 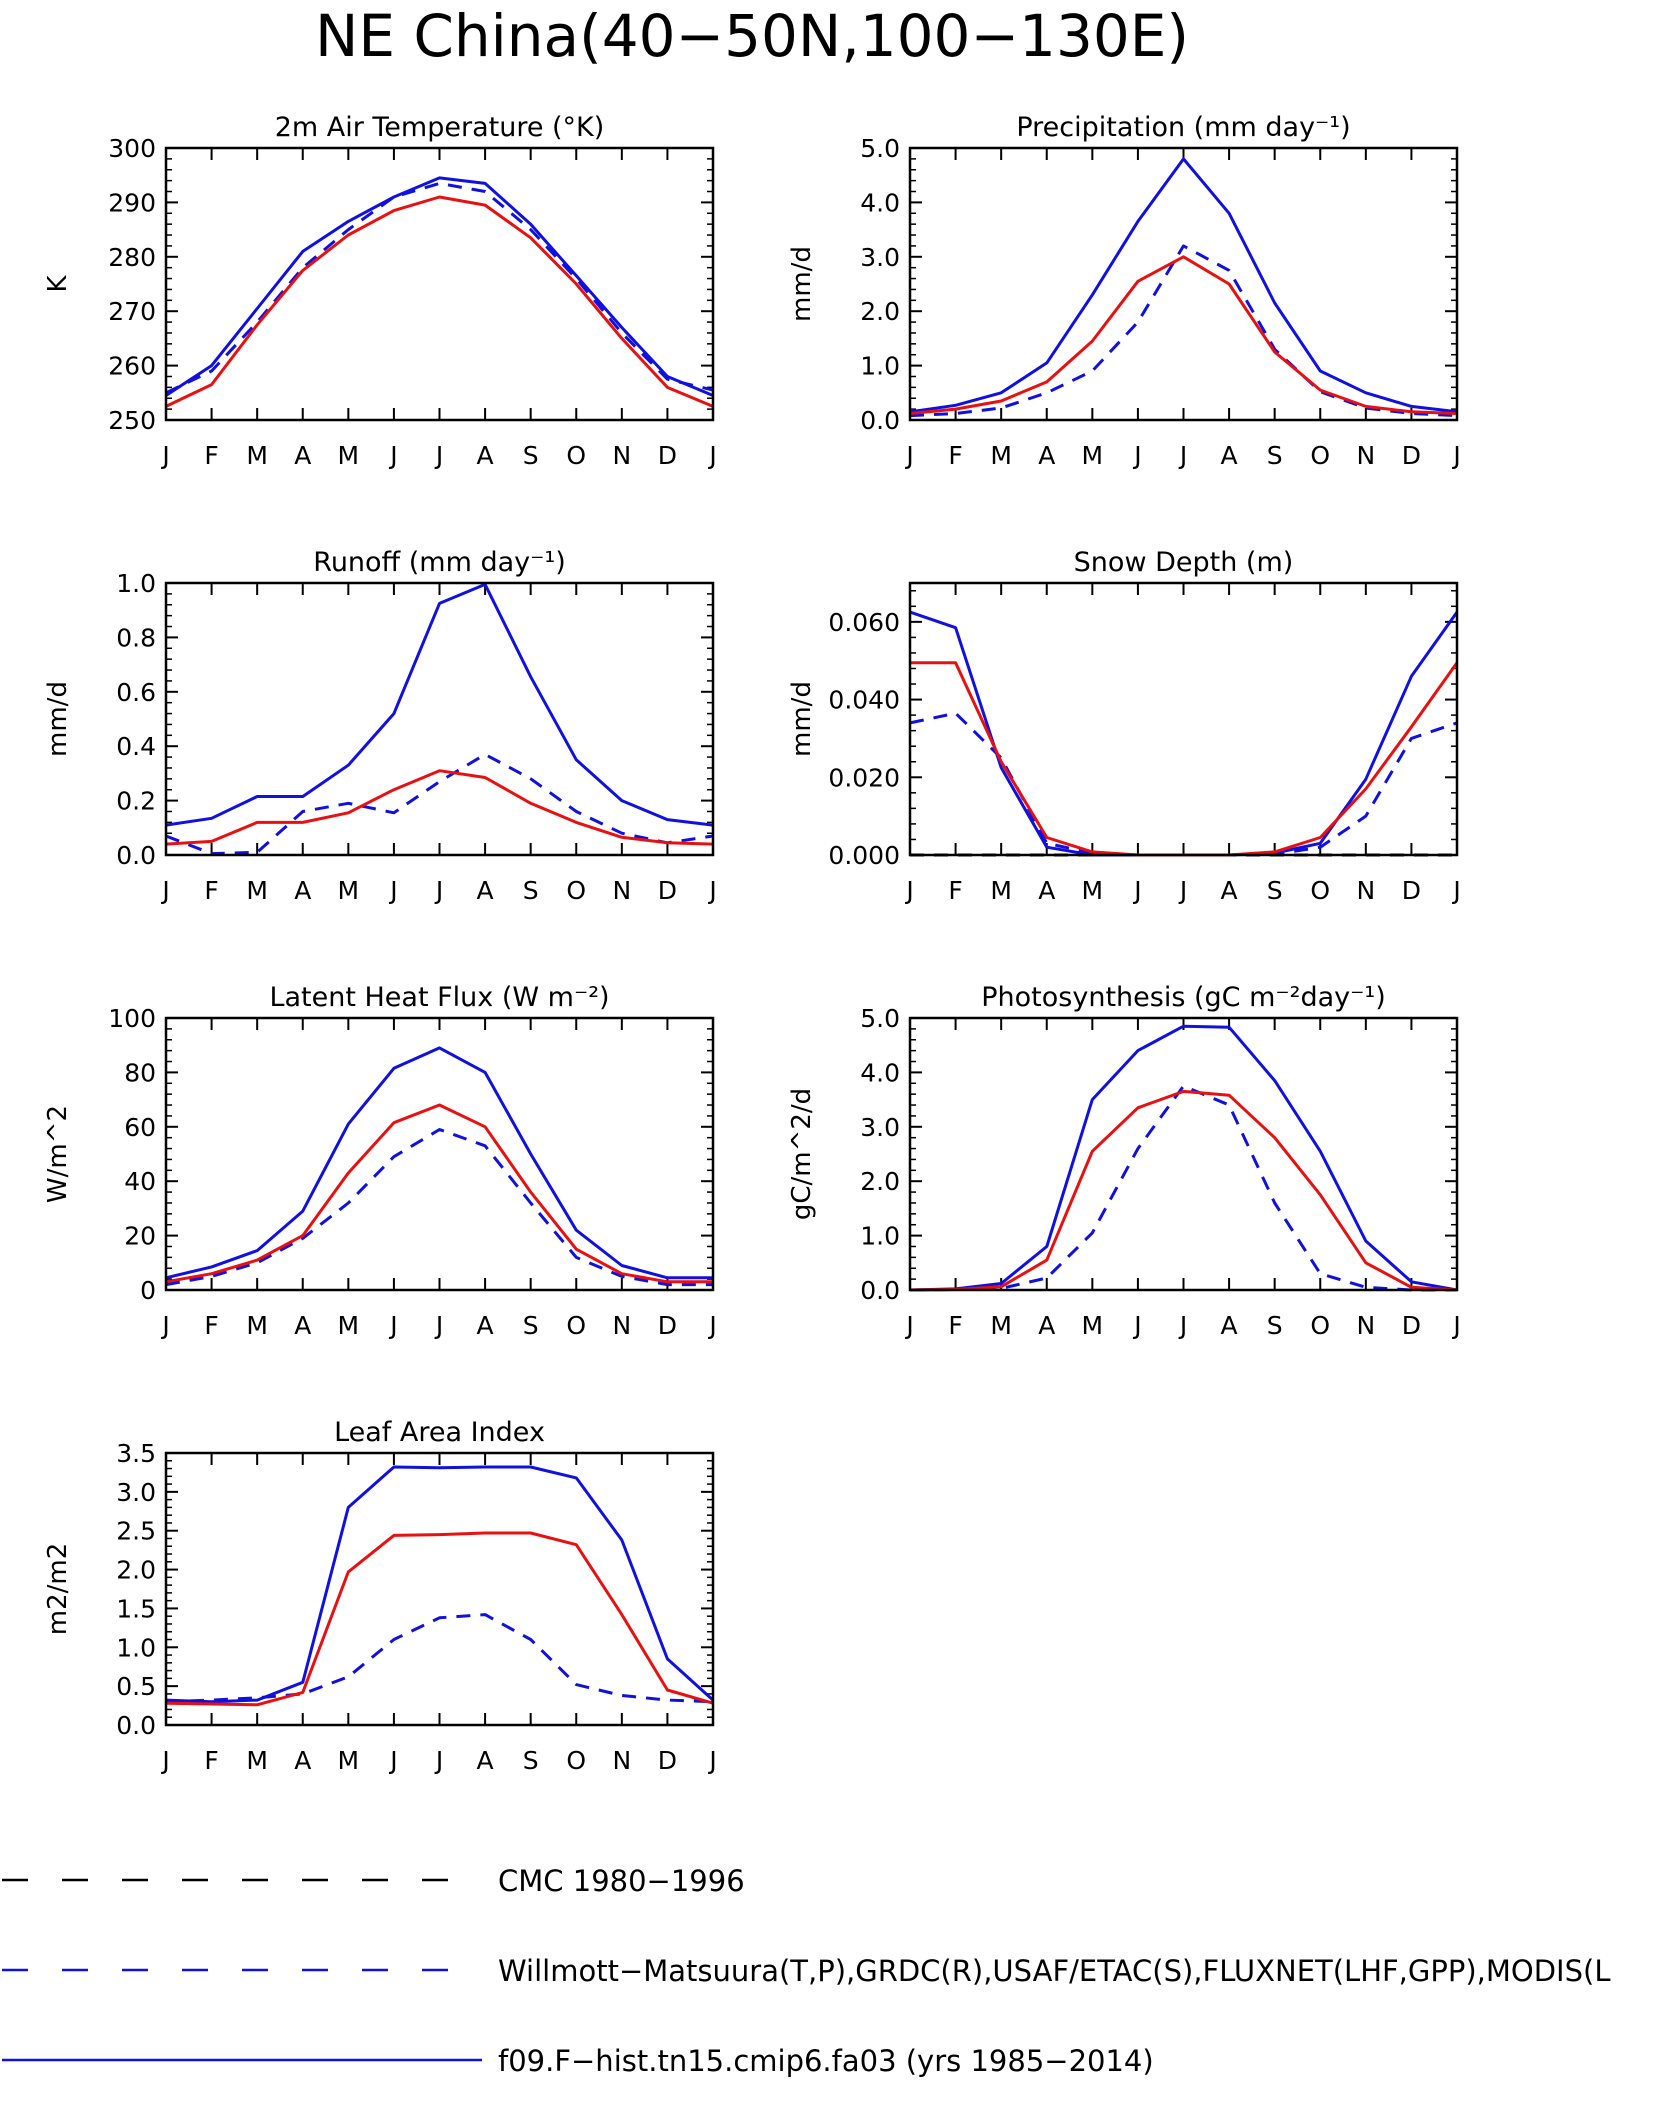 I want to click on y-tick-label: 3.5, so click(x=136, y=1453).